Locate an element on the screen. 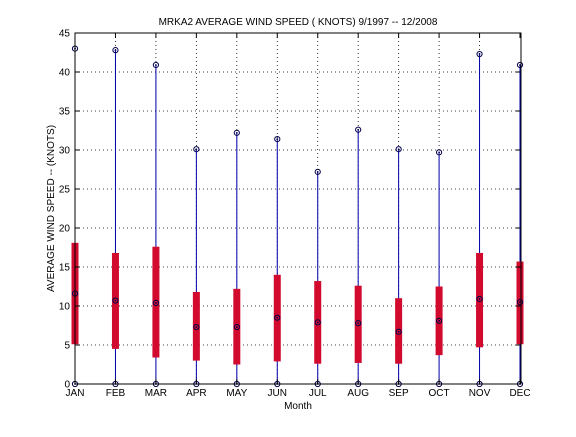 This screenshot has height=437, width=576. x-tick-label: JAN is located at coordinates (75, 393).